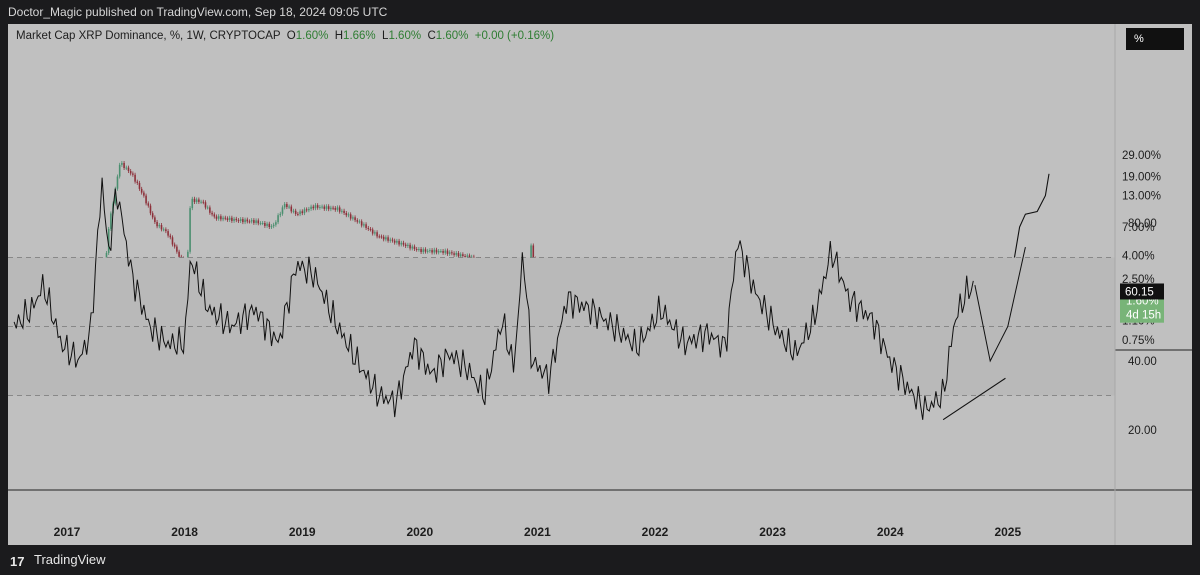 This screenshot has width=1200, height=575. What do you see at coordinates (1141, 156) in the screenshot?
I see `y-tick-label: 29.00%` at bounding box center [1141, 156].